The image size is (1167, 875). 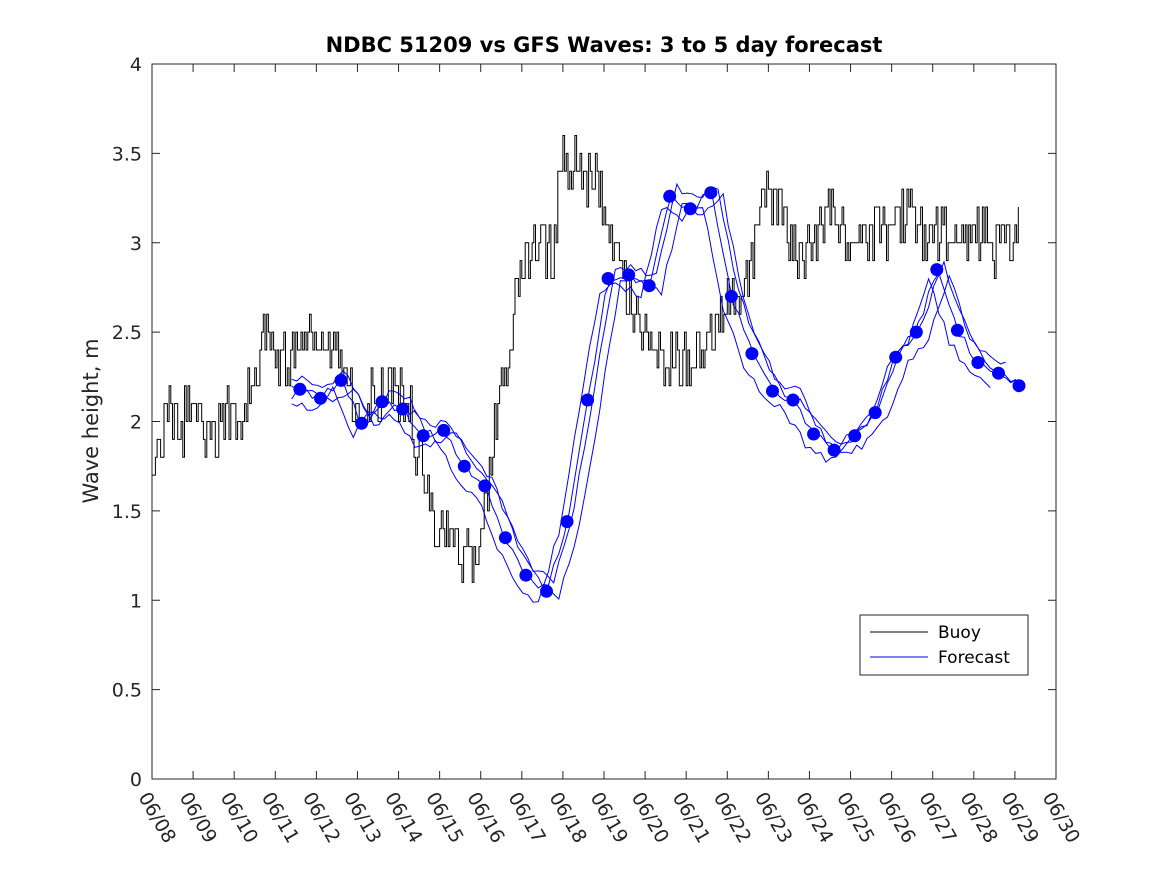 What do you see at coordinates (91, 420) in the screenshot?
I see `y-axis-label: Wave height, m` at bounding box center [91, 420].